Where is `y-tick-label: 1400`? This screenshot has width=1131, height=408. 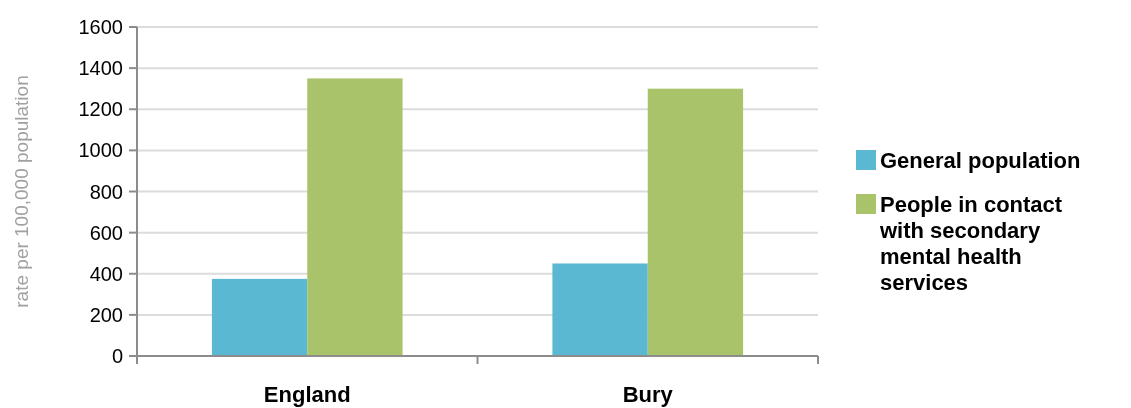 y-tick-label: 1400 is located at coordinates (100, 68).